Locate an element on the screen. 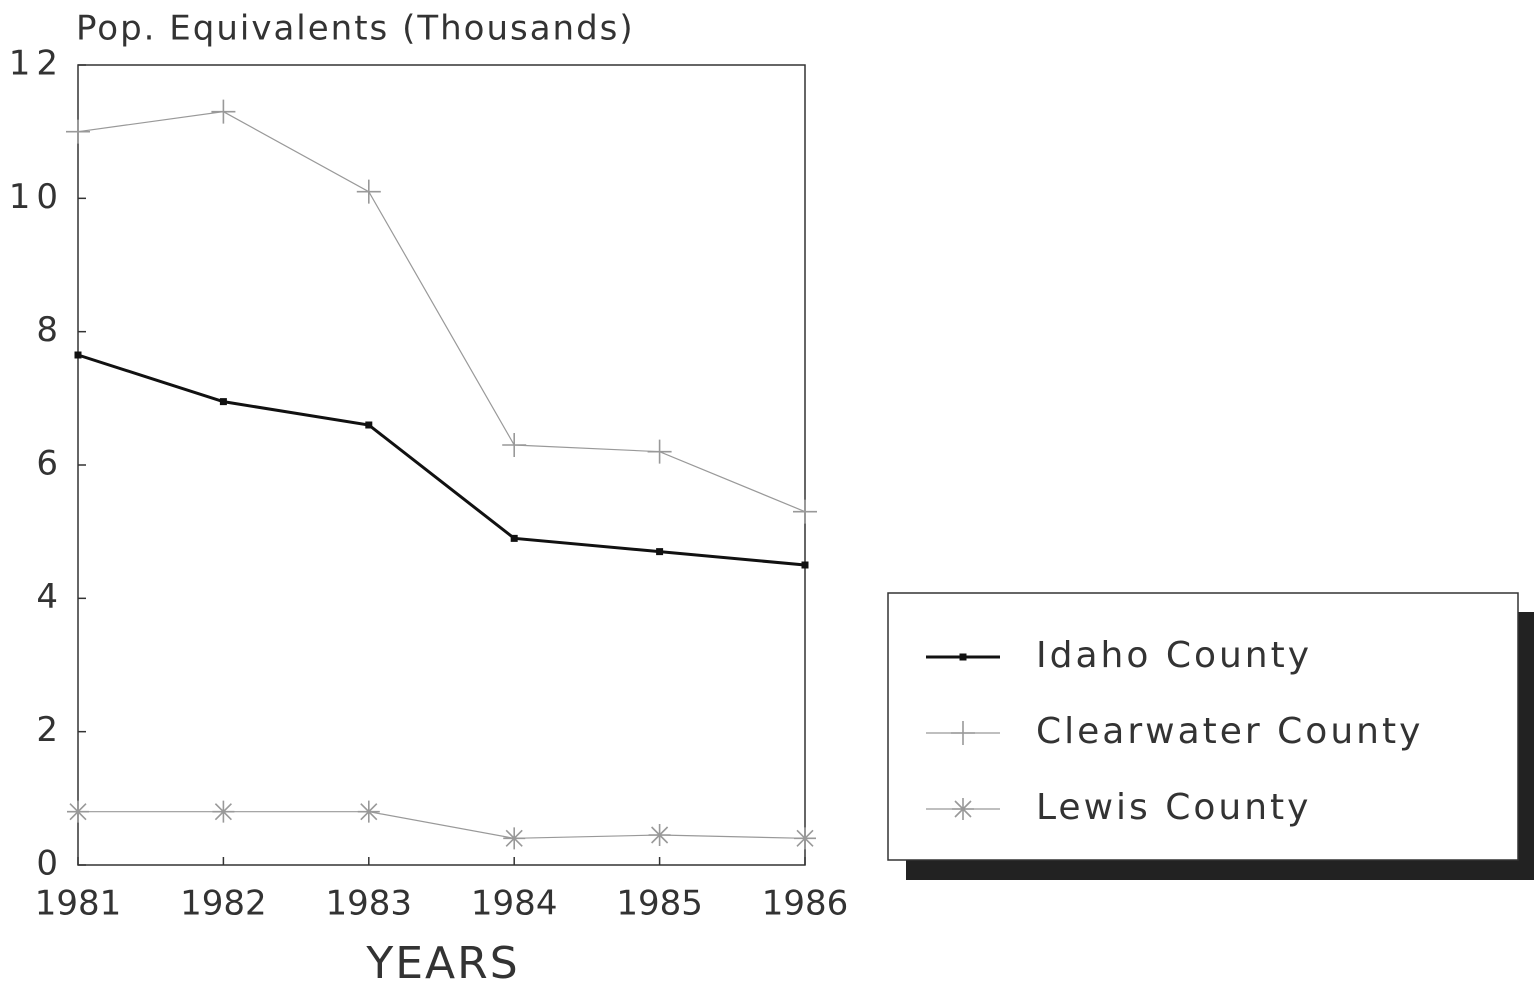  y-tick-label: 10 is located at coordinates (36, 197).